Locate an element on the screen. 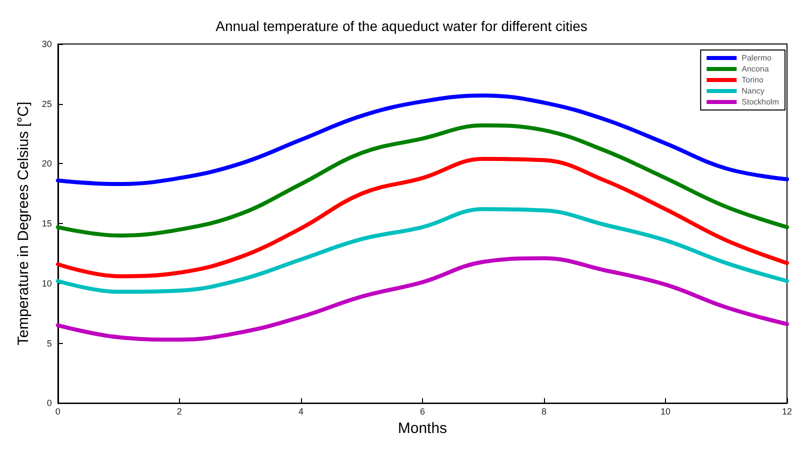 Image resolution: width=803 pixels, height=449 pixels. y-tick-label: 25 is located at coordinates (47, 103).